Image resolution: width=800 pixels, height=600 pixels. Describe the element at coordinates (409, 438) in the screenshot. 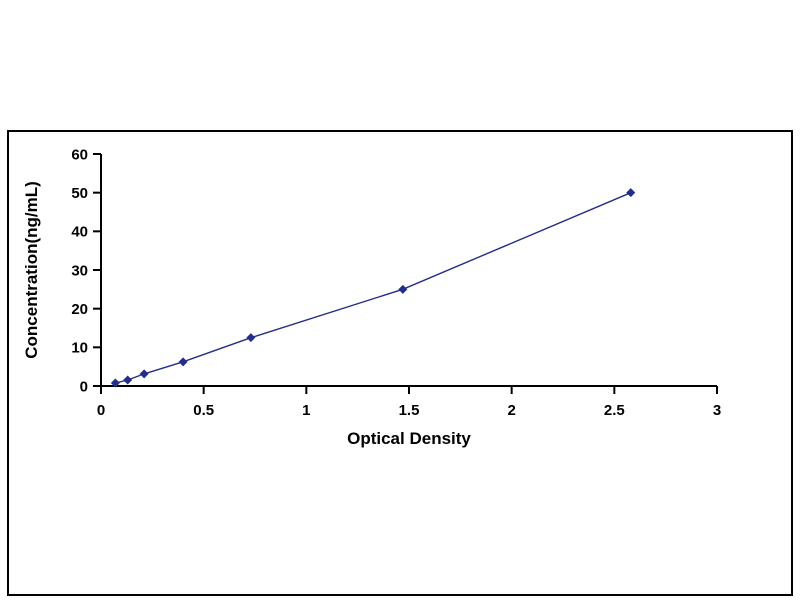

I see `x-axis-title: Optical Density` at that location.